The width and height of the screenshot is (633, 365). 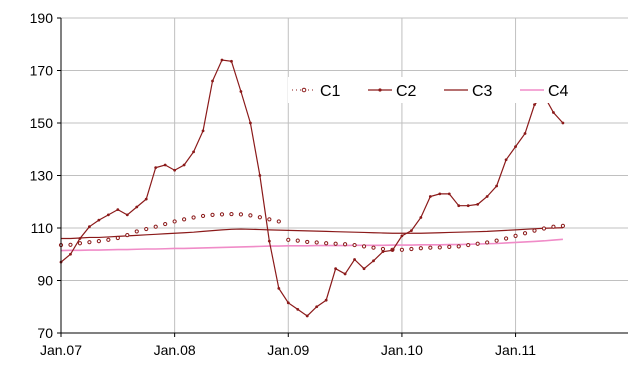 What do you see at coordinates (288, 350) in the screenshot?
I see `x-tick-label: Jan.09` at bounding box center [288, 350].